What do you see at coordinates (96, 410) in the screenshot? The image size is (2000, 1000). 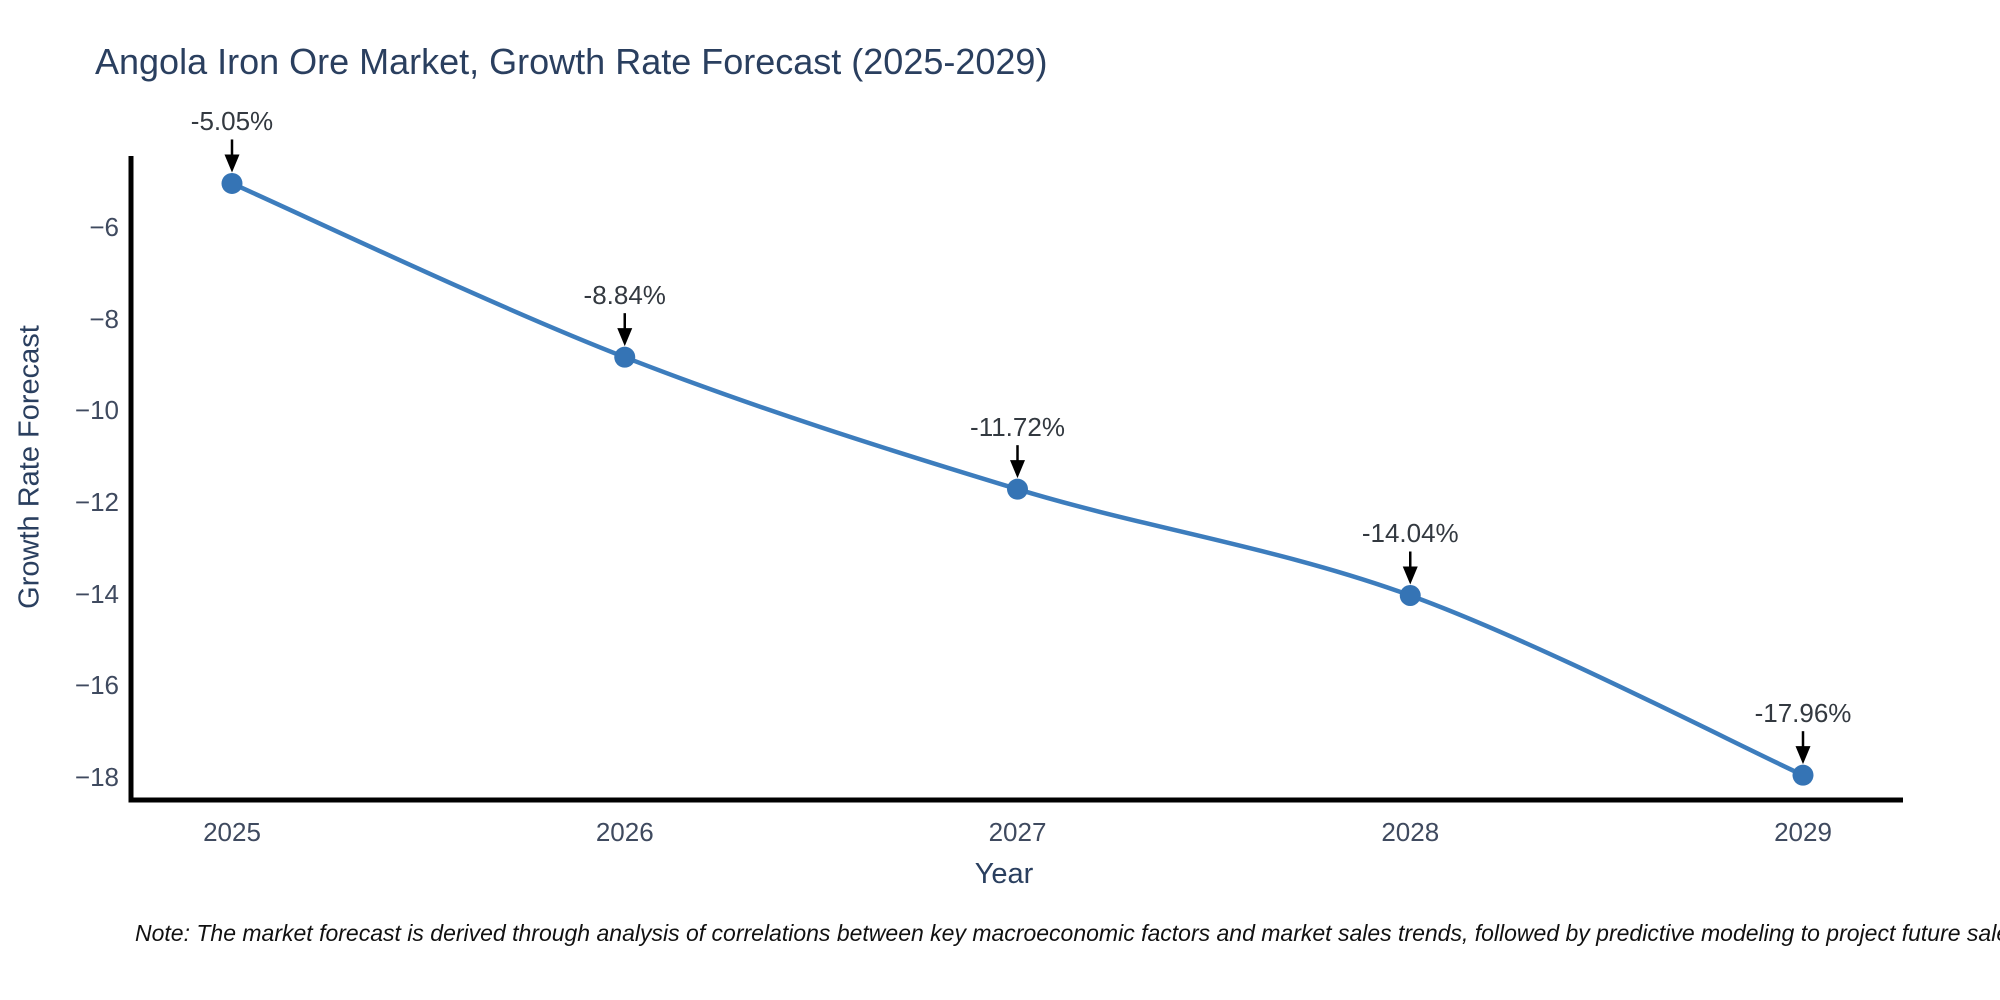 I see `y-tick-−10: −10` at bounding box center [96, 410].